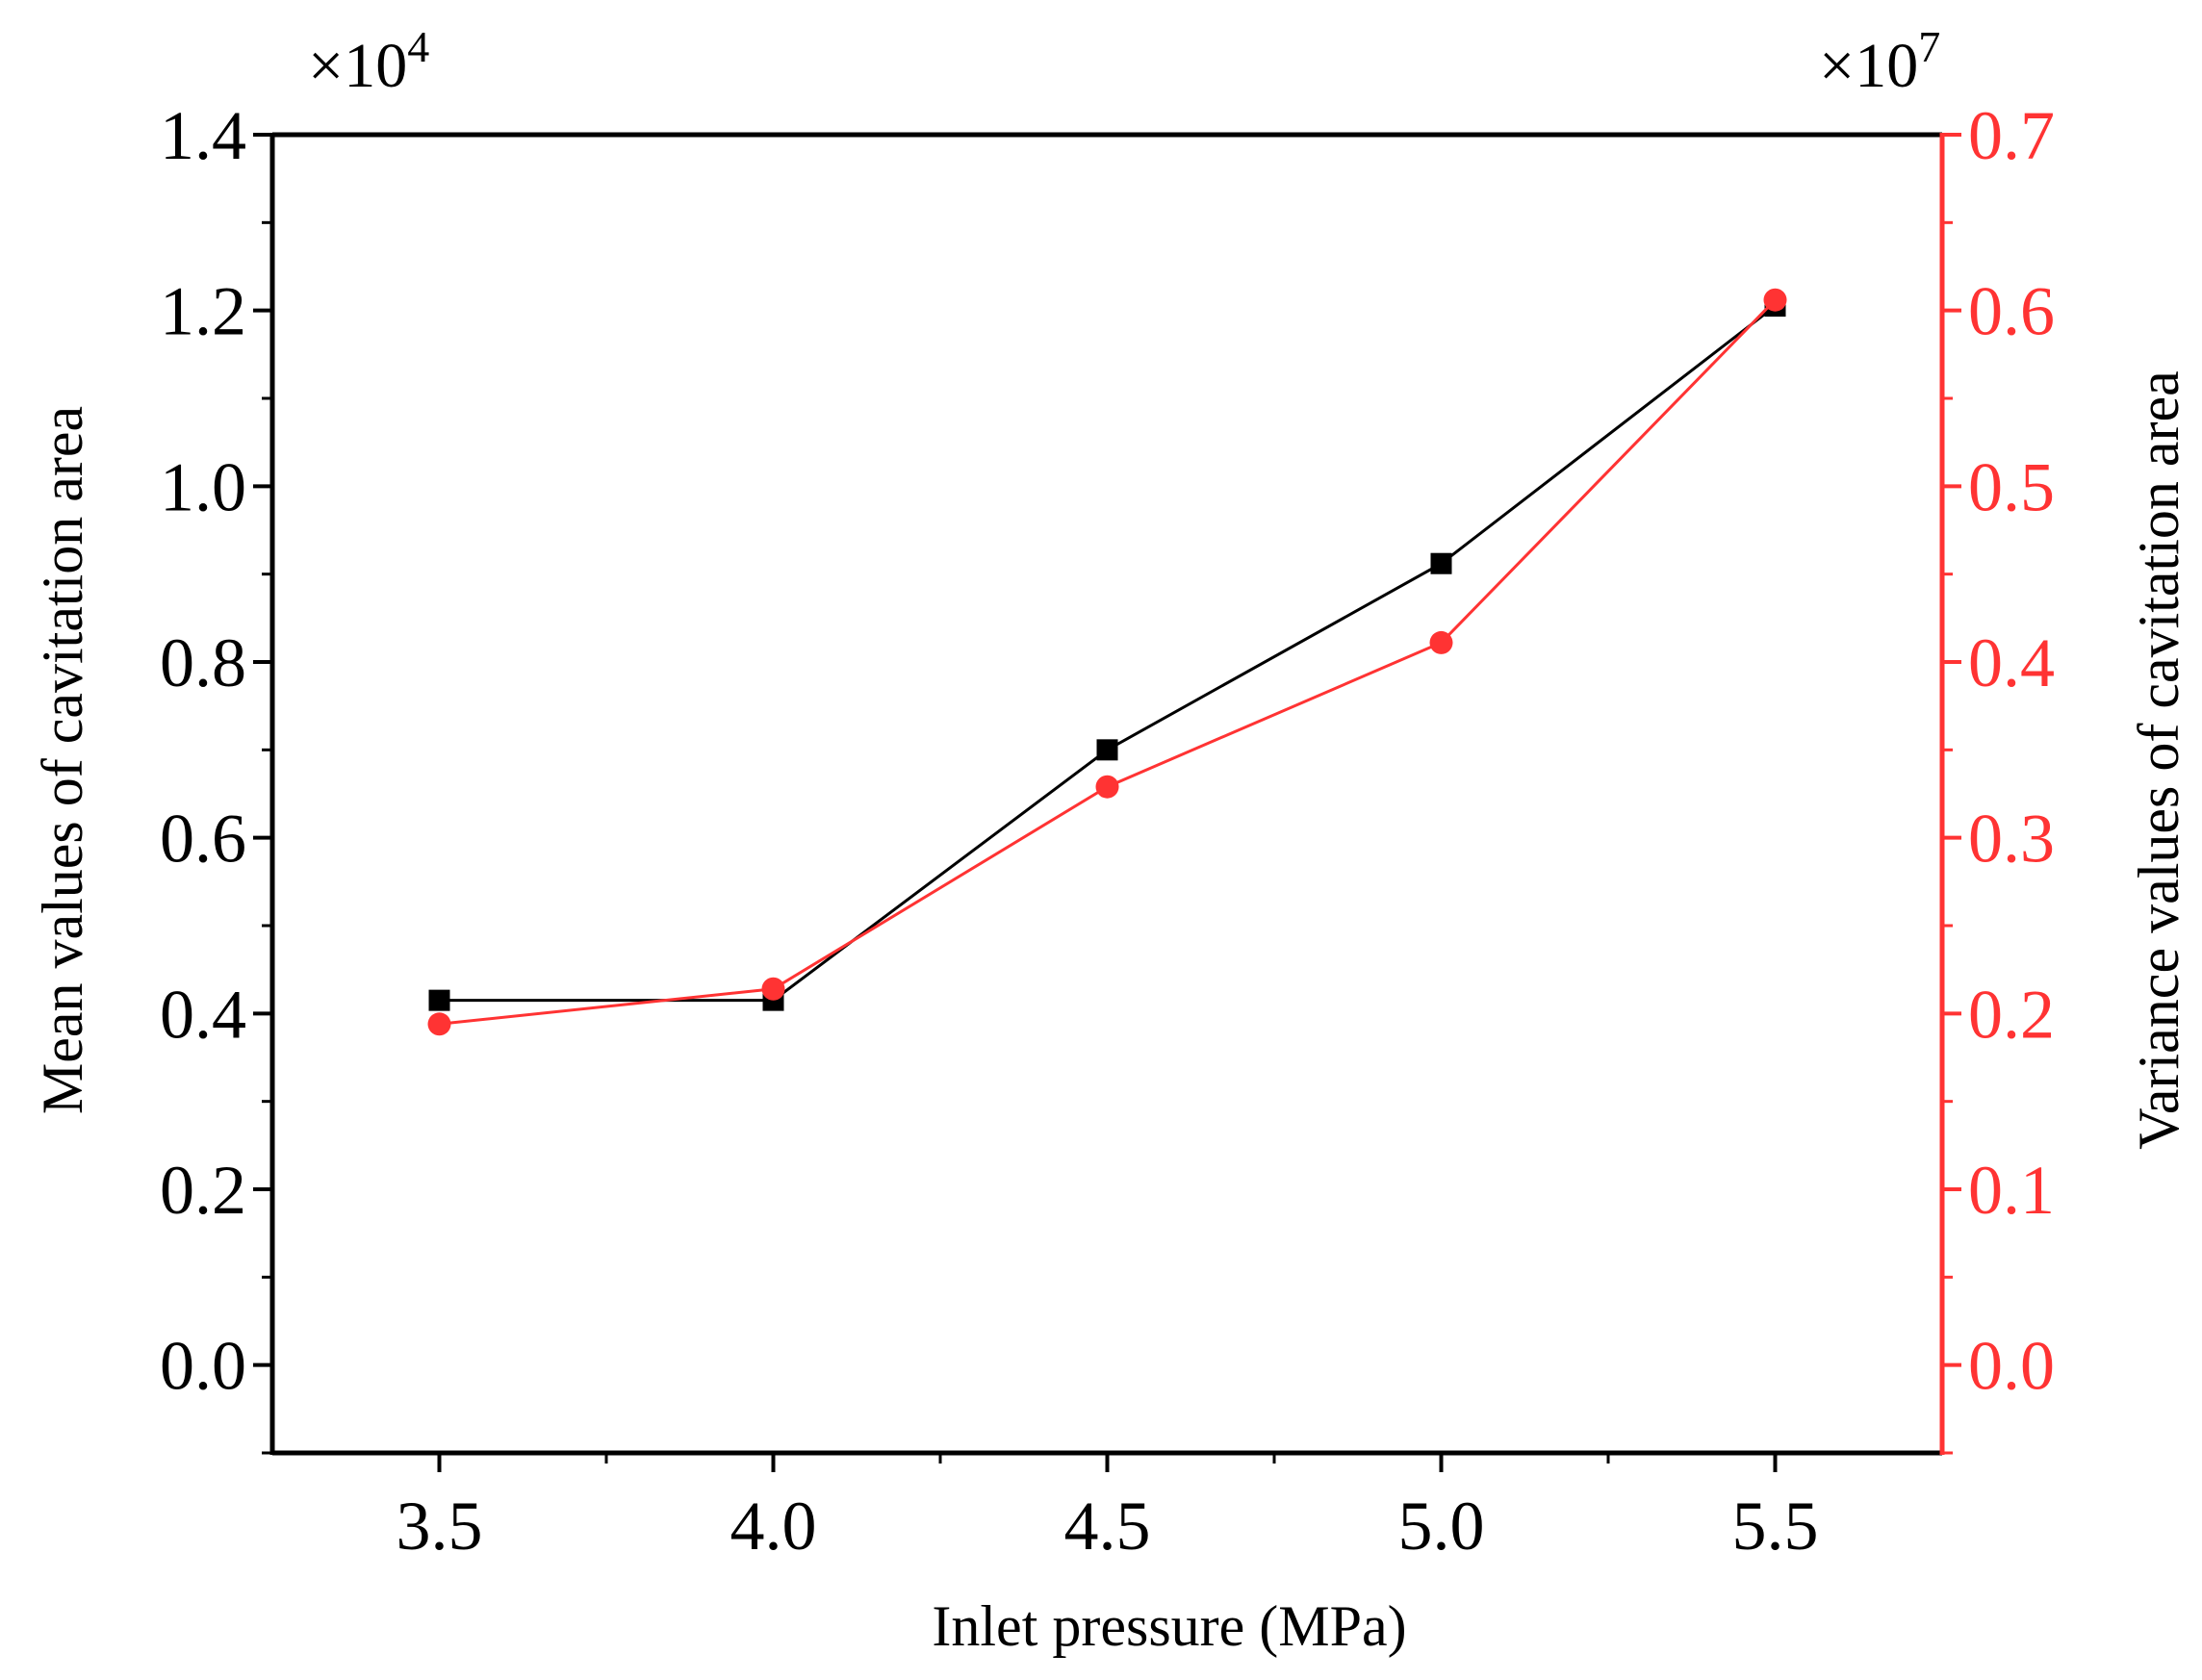 The height and width of the screenshot is (1680, 2202). What do you see at coordinates (2012, 311) in the screenshot?
I see `y-right-tick-label: 0.6` at bounding box center [2012, 311].